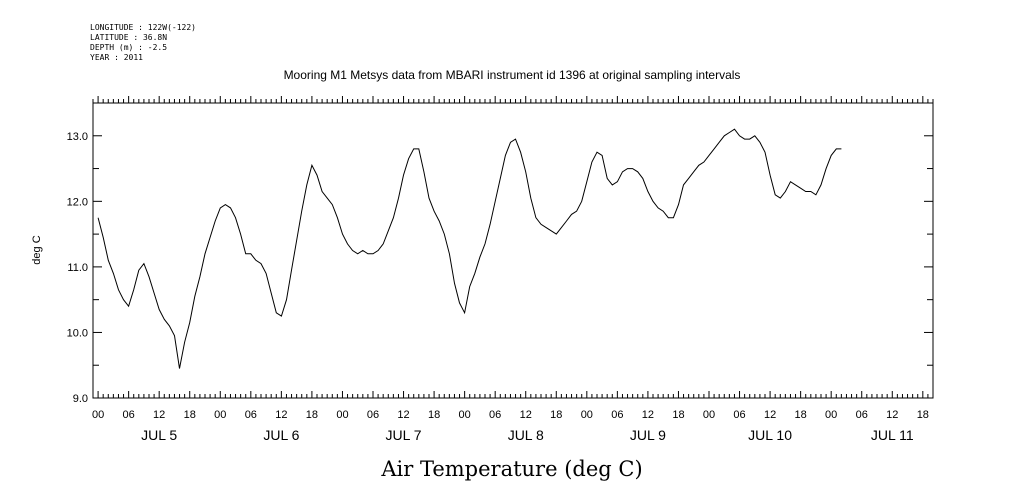 This screenshot has height=504, width=1009. What do you see at coordinates (892, 435) in the screenshot?
I see `day-label: JUL 11` at bounding box center [892, 435].